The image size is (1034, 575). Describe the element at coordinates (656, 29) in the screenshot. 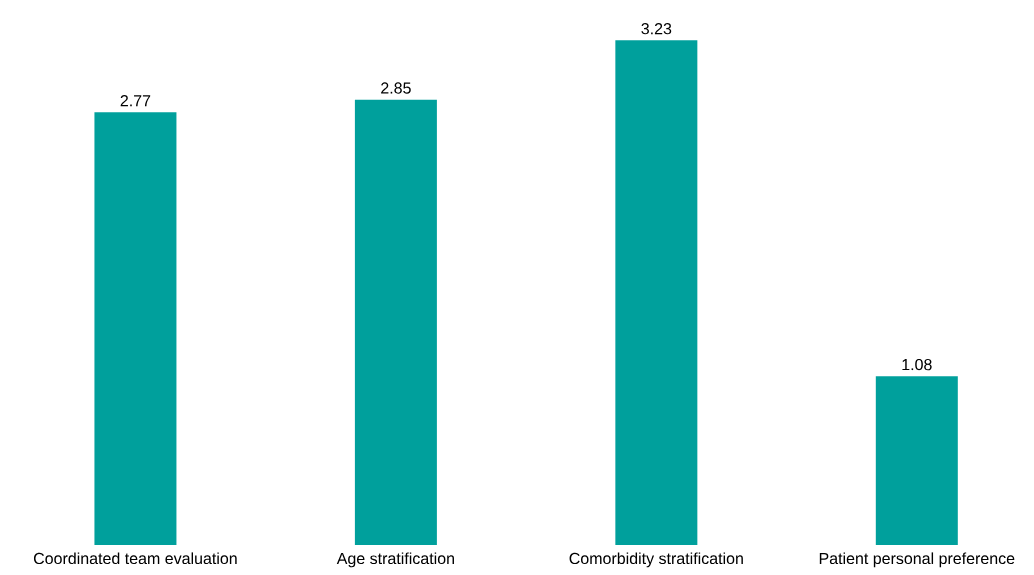

I see `data-label: 3.23` at that location.